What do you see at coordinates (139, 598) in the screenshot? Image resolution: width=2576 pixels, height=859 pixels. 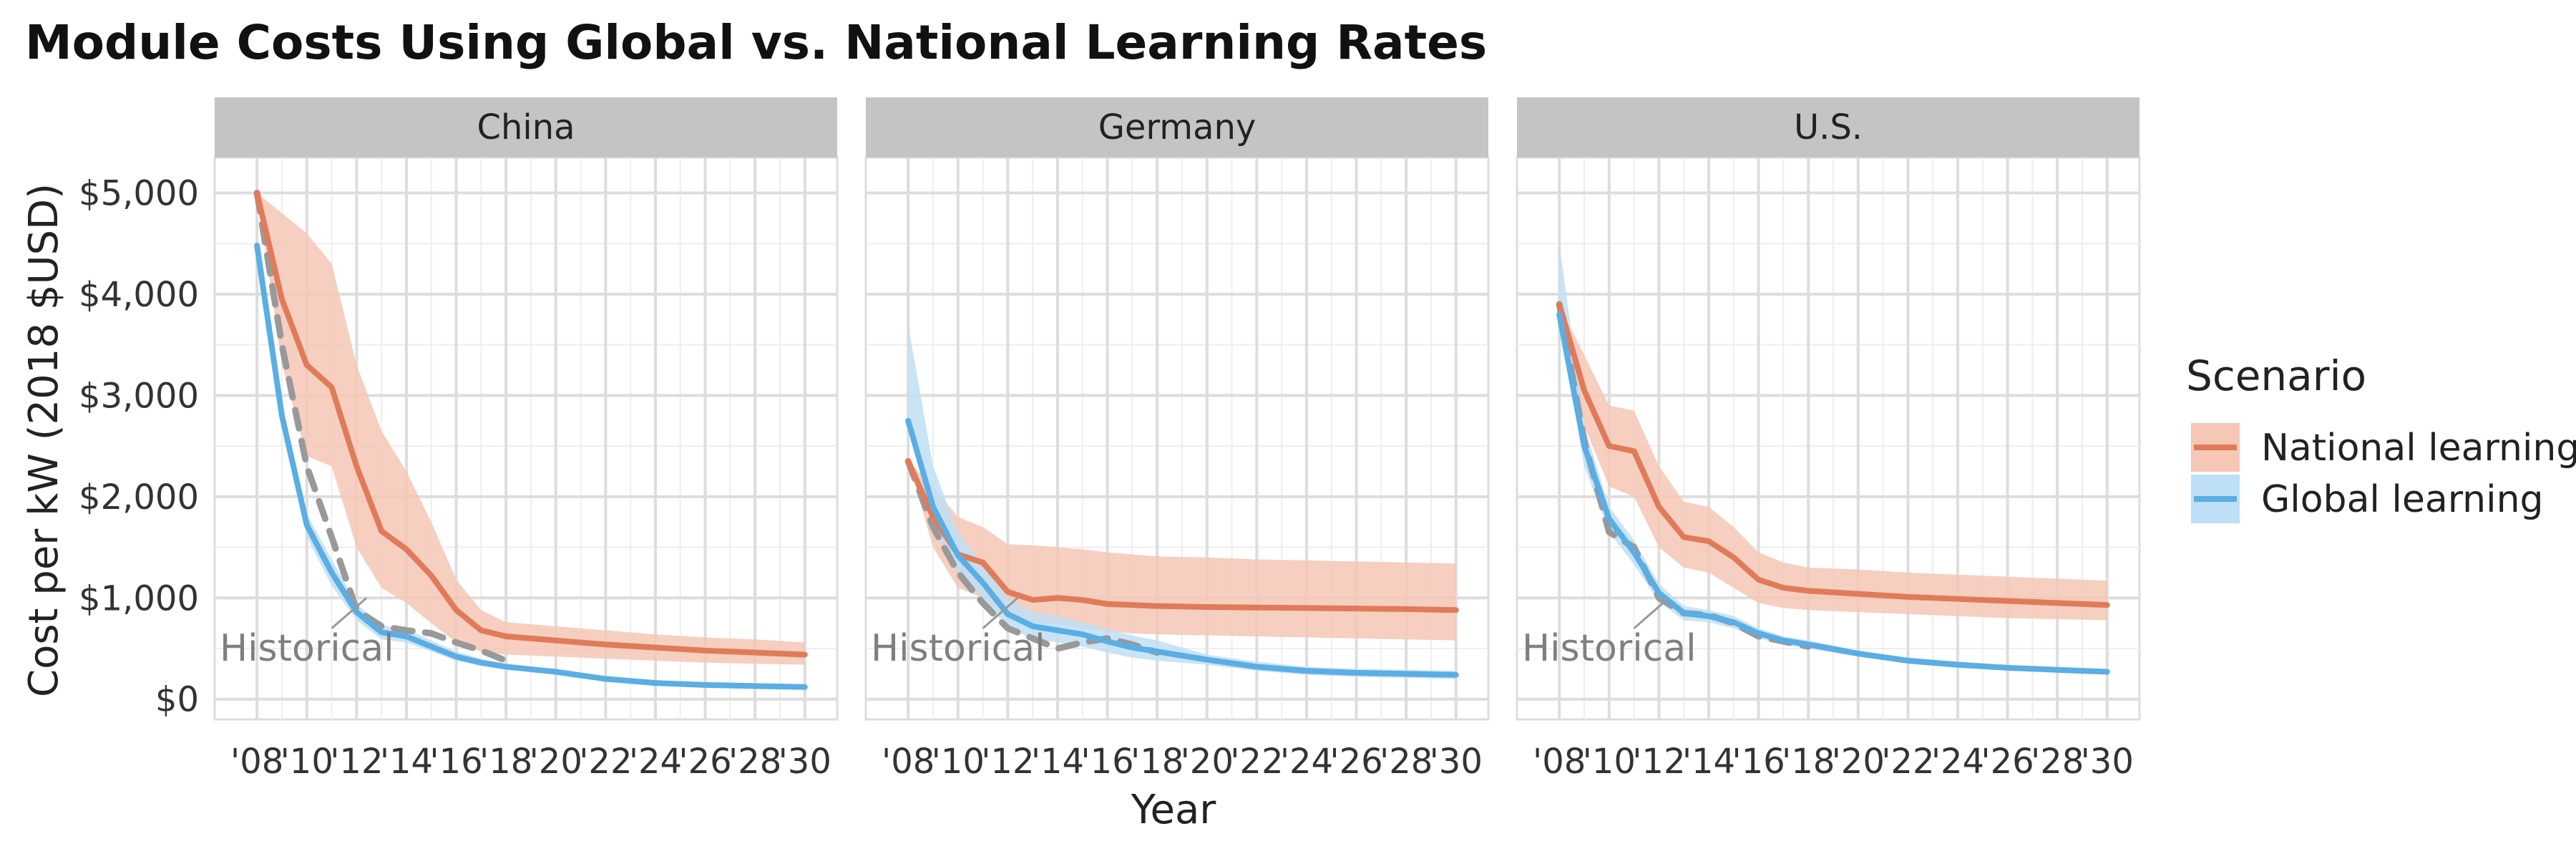 I see `y-tick-label: $1,000` at bounding box center [139, 598].